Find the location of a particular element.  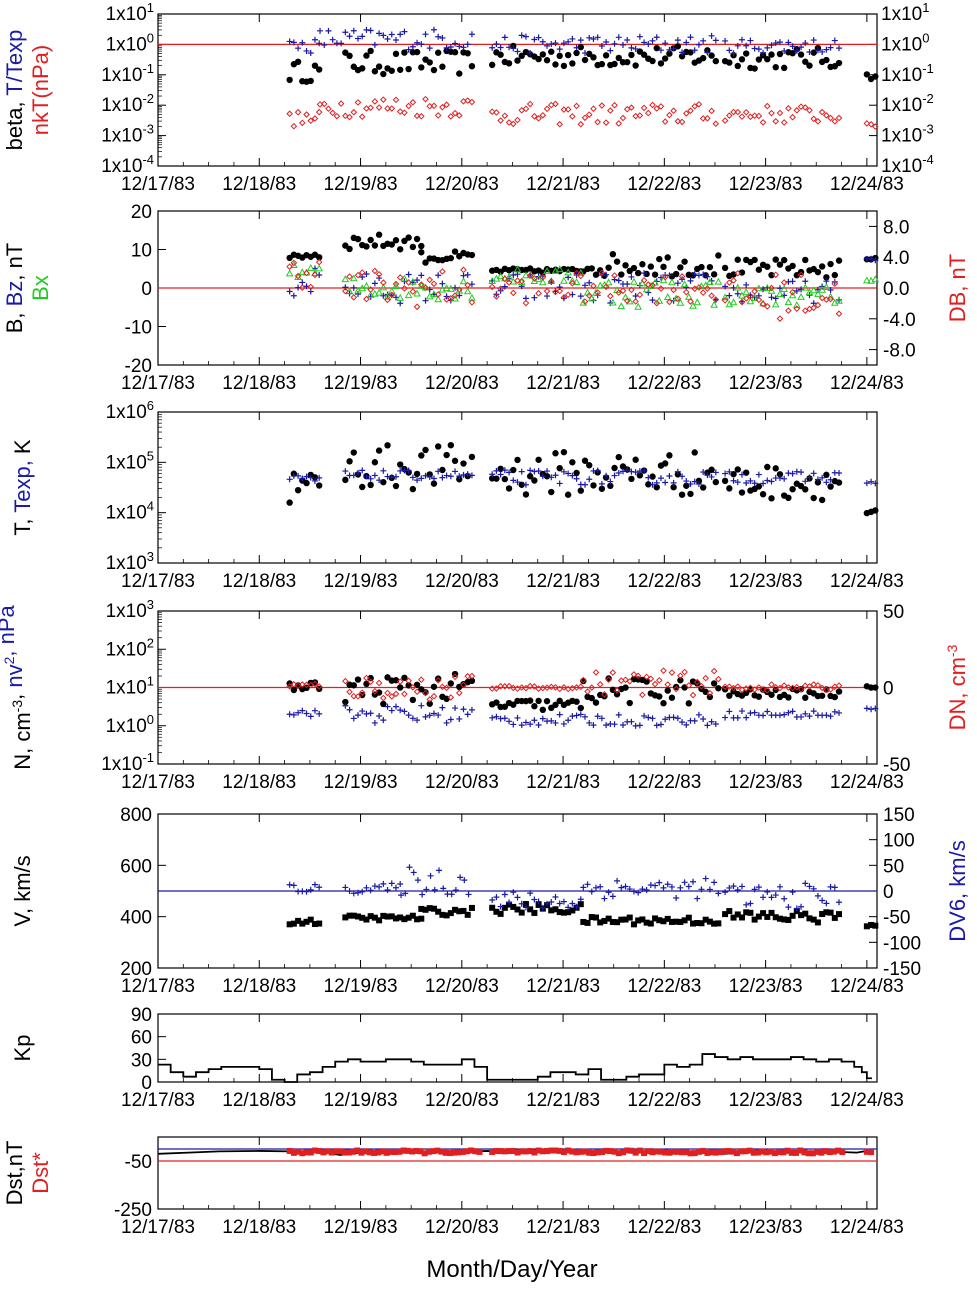

x-tick-label-bfield-7: 12/24/83 is located at coordinates (867, 383).